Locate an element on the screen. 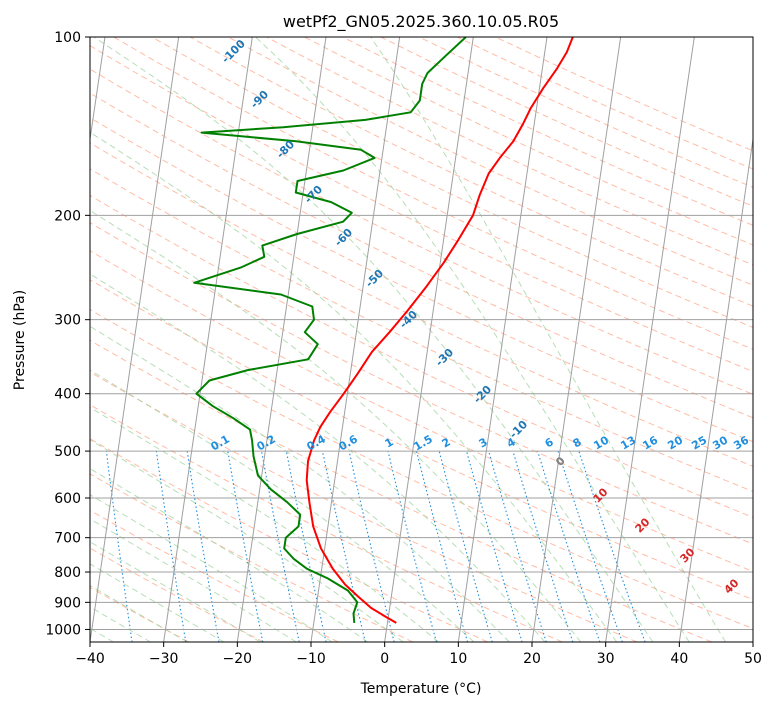 The image size is (775, 712). x-tick-label: −30 is located at coordinates (164, 659).